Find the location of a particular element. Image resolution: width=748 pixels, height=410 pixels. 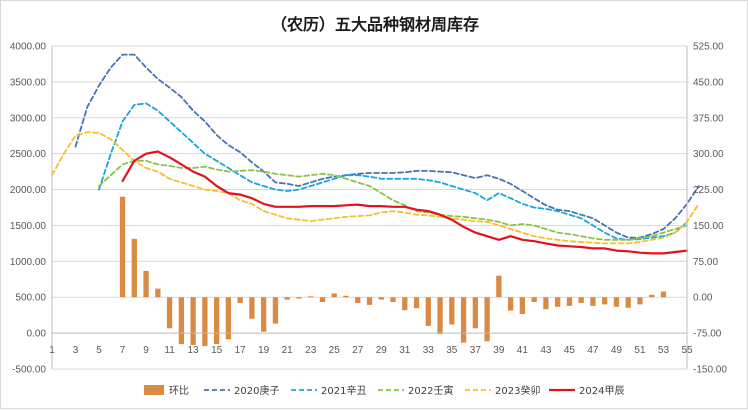

y-left-tick-label: 1000.00 is located at coordinates (28, 262).